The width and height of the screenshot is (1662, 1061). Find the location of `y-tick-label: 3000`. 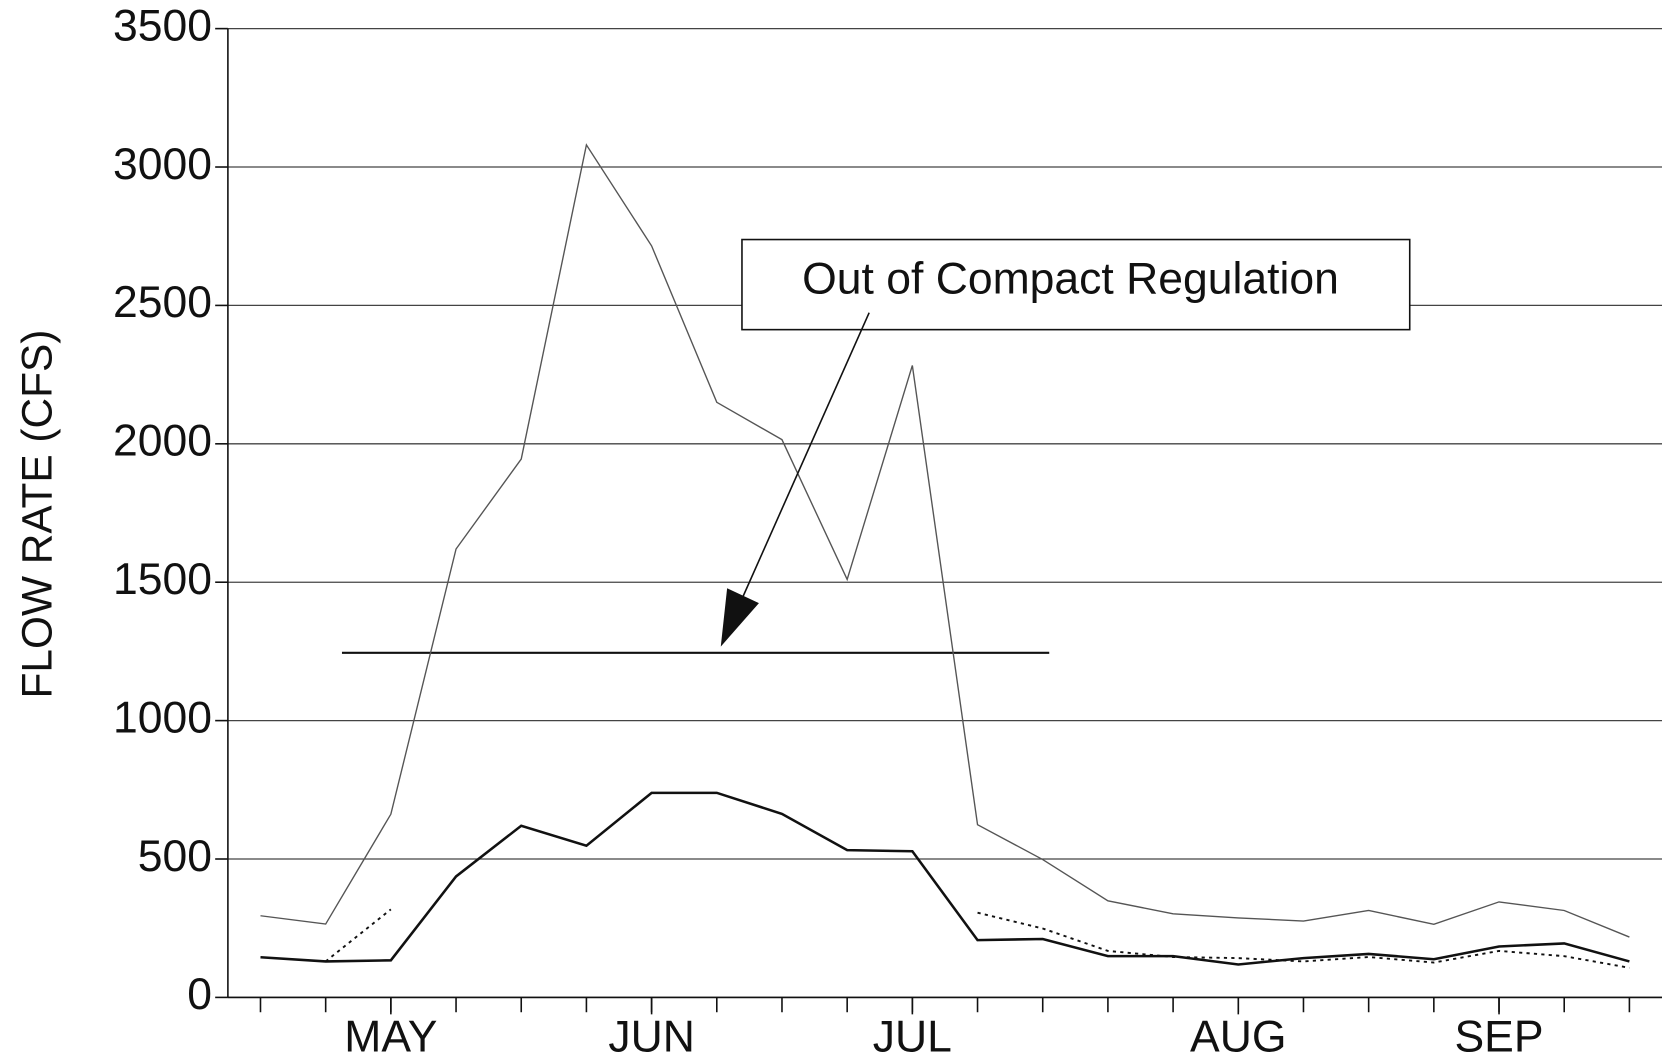

y-tick-label: 3000 is located at coordinates (162, 164).